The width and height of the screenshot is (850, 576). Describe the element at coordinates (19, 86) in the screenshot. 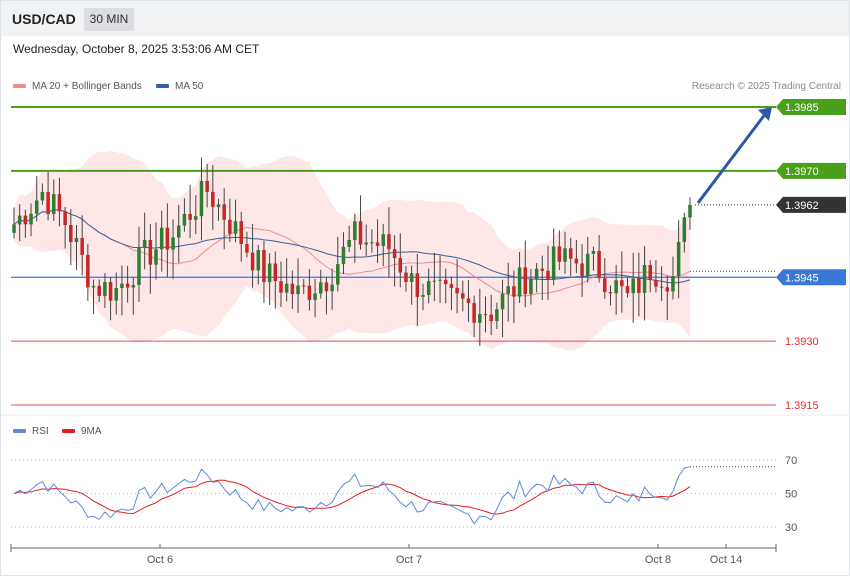

I see `legend-ma20-swatch` at that location.